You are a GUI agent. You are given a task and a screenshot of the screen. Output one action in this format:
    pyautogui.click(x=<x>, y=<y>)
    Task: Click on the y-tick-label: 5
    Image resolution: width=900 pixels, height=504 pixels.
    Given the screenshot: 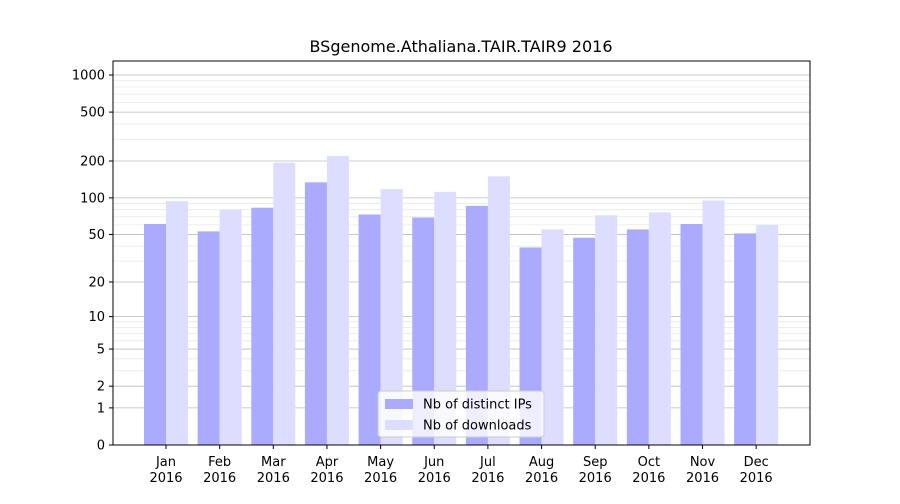 What is the action you would take?
    pyautogui.click(x=101, y=350)
    